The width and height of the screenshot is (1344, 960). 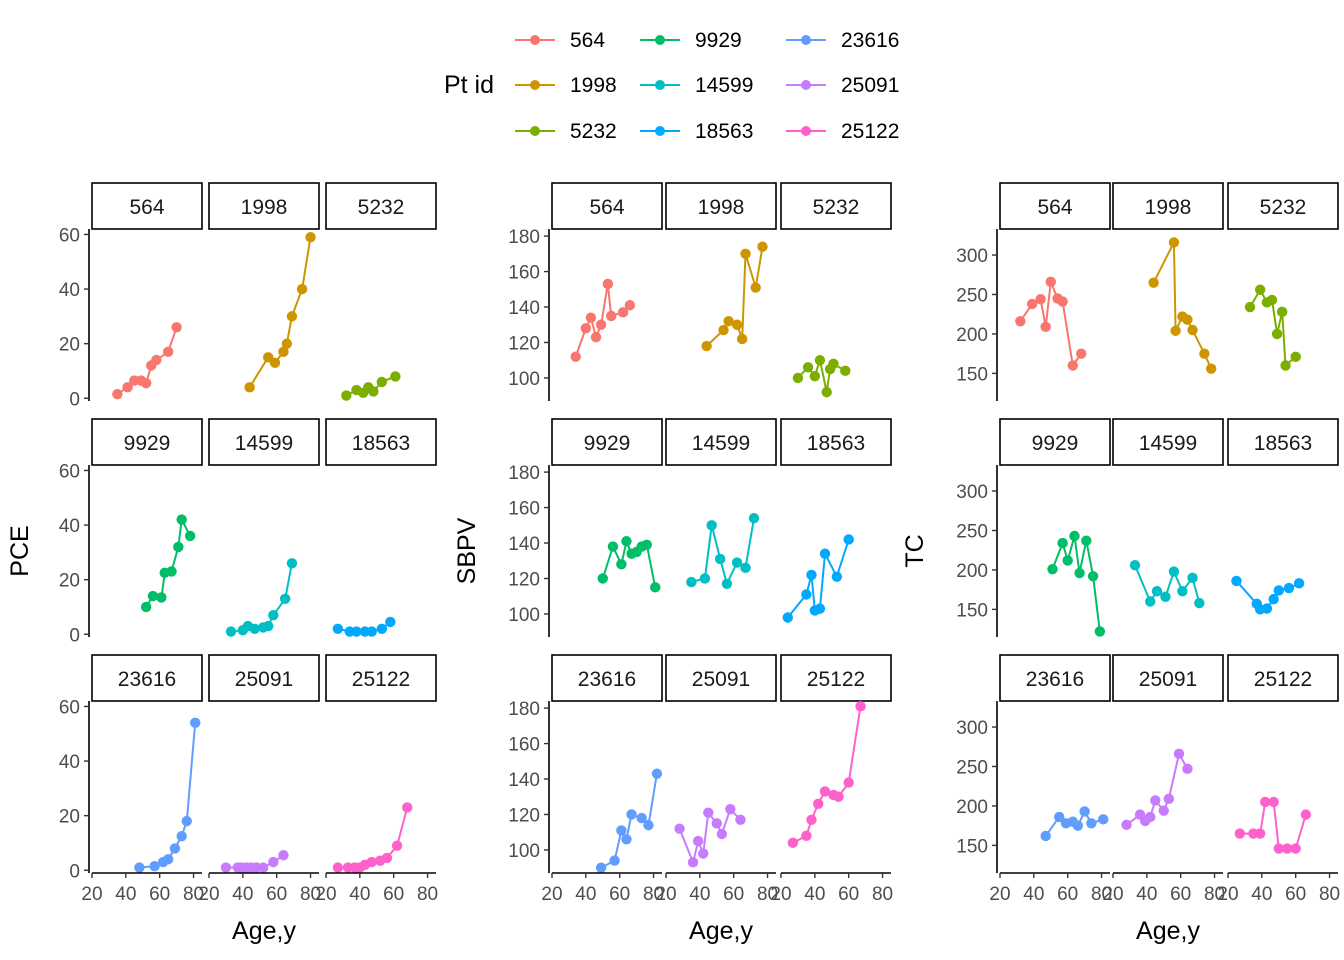 What do you see at coordinates (972, 571) in the screenshot?
I see `y-tick-label: 200` at bounding box center [972, 571].